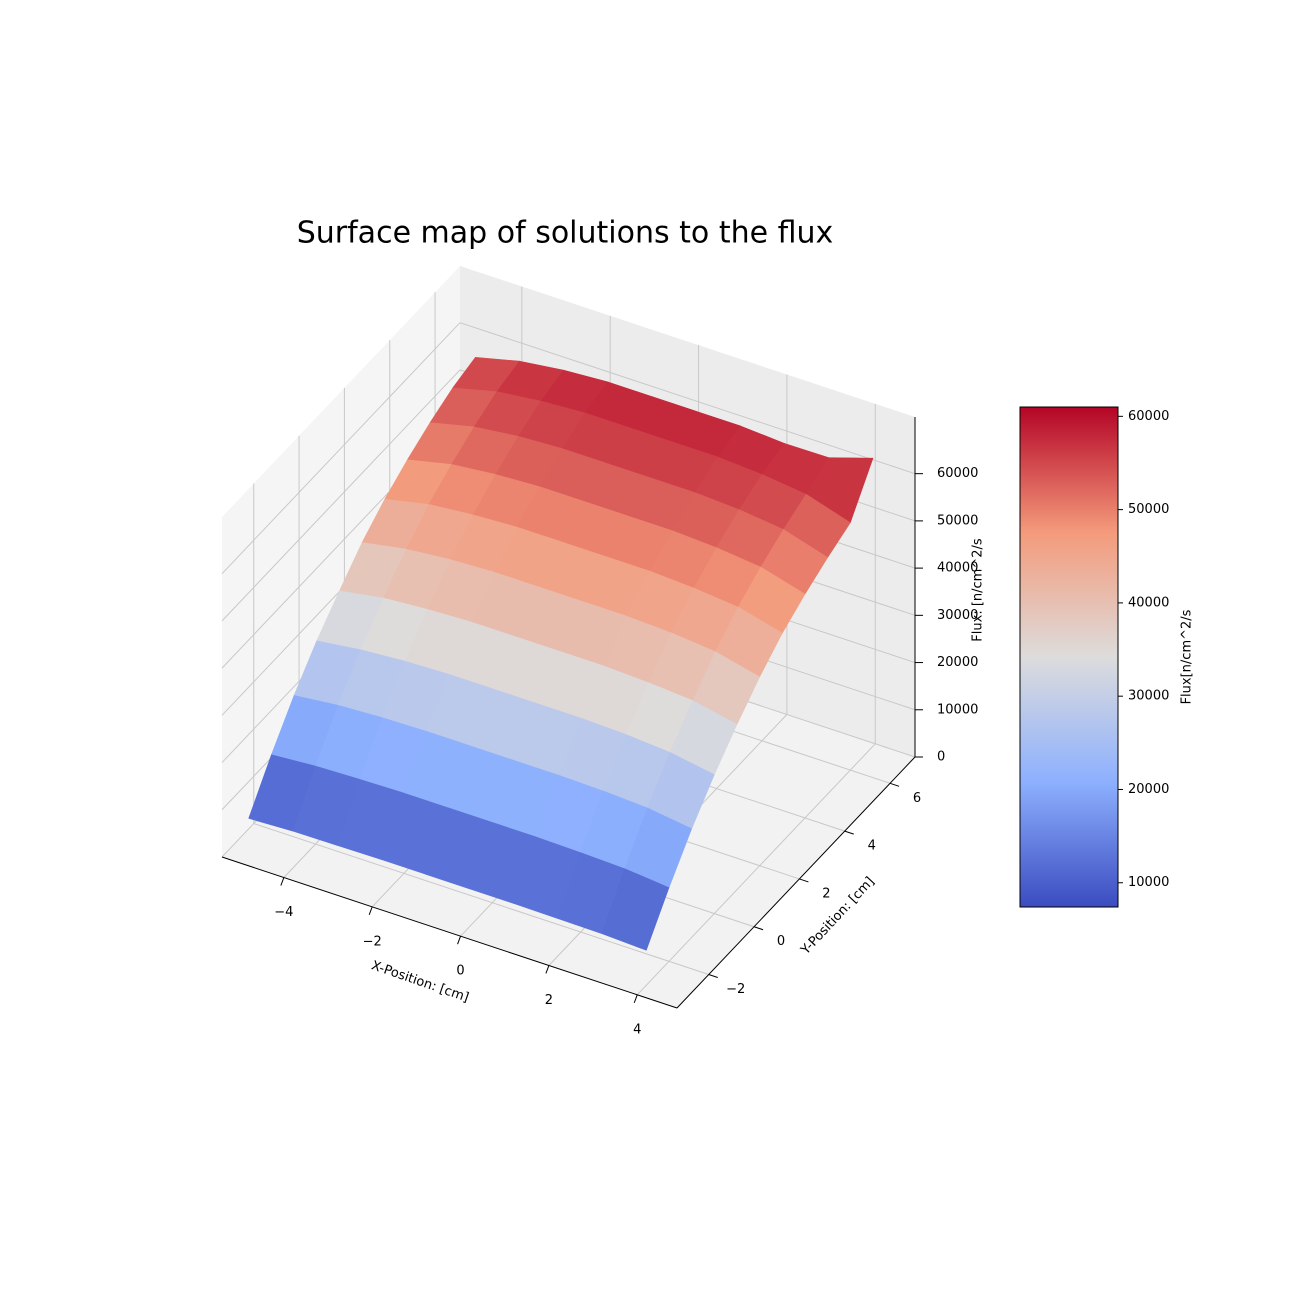 The height and width of the screenshot is (1304, 1300). Describe the element at coordinates (637, 1029) in the screenshot. I see `x-tick-label: 4` at that location.